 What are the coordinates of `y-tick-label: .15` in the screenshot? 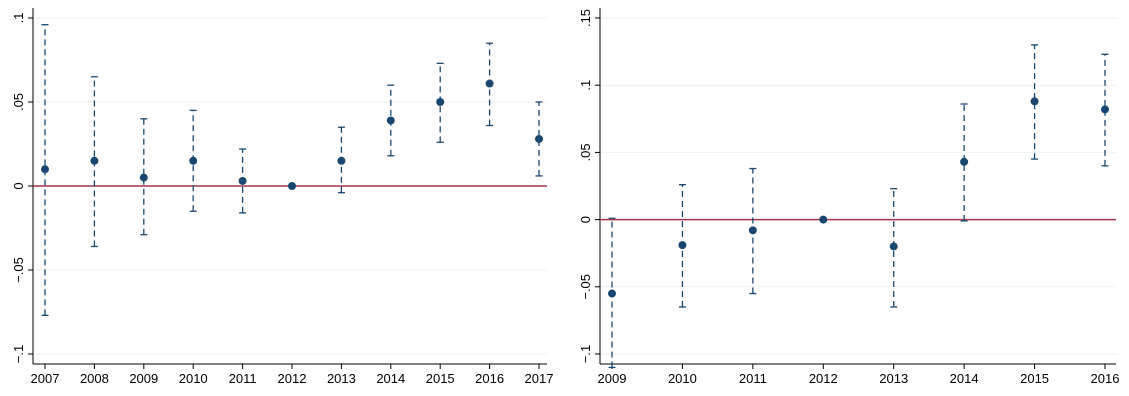 It's located at (585, 18).